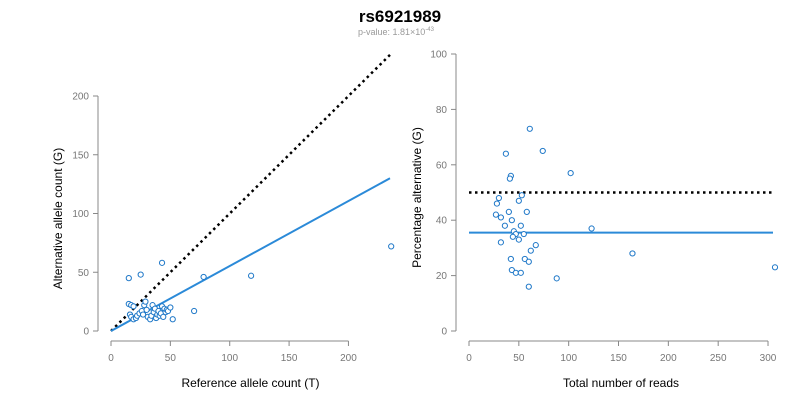 The image size is (800, 400). Describe the element at coordinates (442, 110) in the screenshot. I see `y-tick-label: 80` at that location.